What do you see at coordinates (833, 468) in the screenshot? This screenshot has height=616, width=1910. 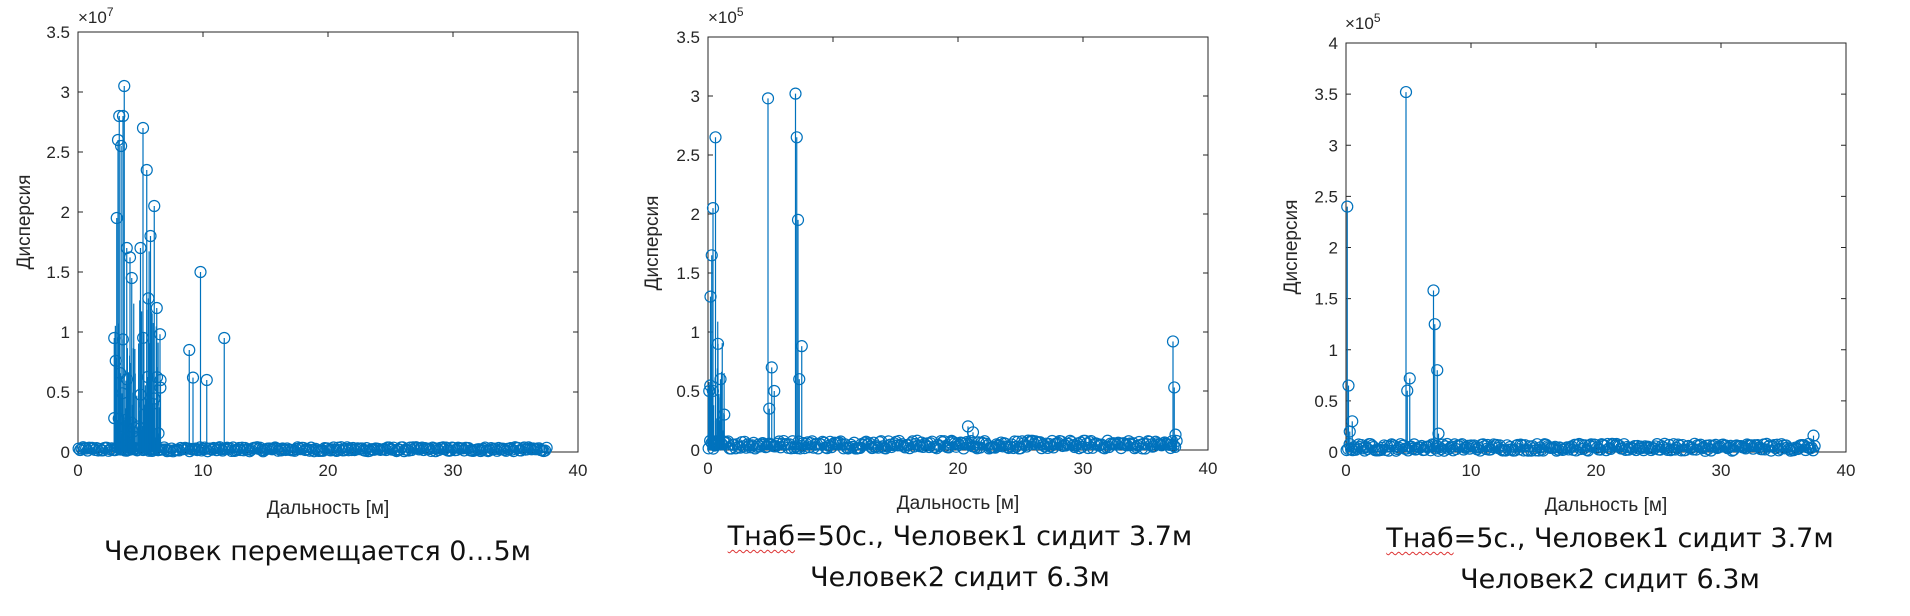 I see `chart-2-xtick-label: 10` at bounding box center [833, 468].